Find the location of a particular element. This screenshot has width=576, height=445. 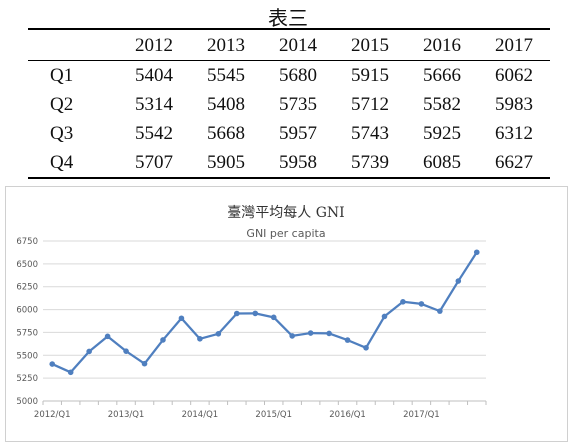

table-row: Q3 5542 5668 5957 5743 5925 6312 is located at coordinates (289, 133).